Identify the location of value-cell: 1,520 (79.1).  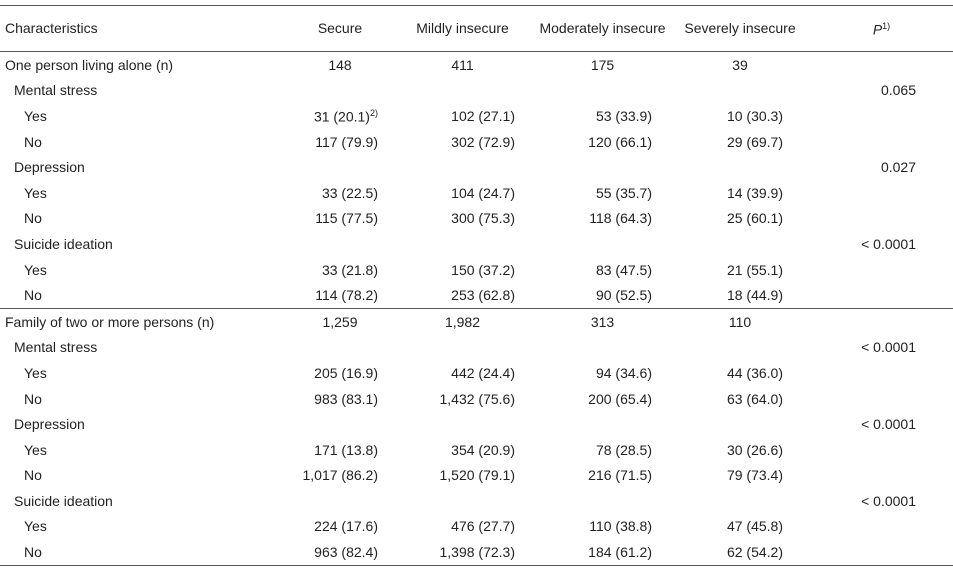
(462, 476).